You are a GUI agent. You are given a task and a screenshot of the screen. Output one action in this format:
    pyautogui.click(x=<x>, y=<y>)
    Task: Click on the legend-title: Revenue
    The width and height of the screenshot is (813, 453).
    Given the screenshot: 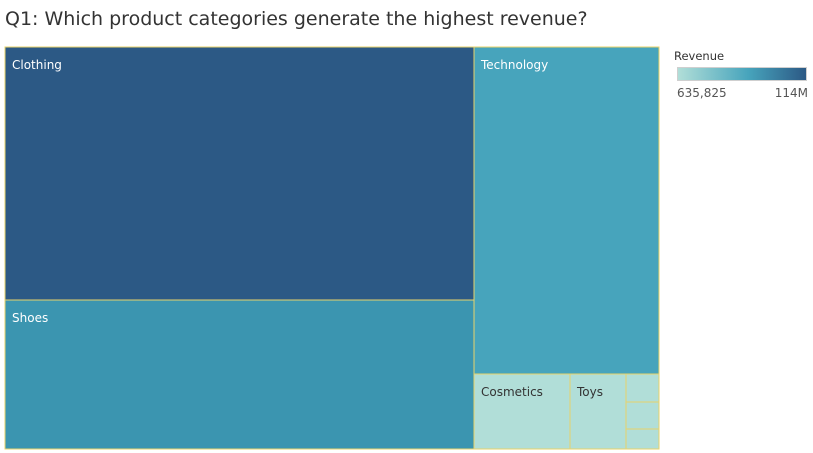 What is the action you would take?
    pyautogui.click(x=699, y=56)
    